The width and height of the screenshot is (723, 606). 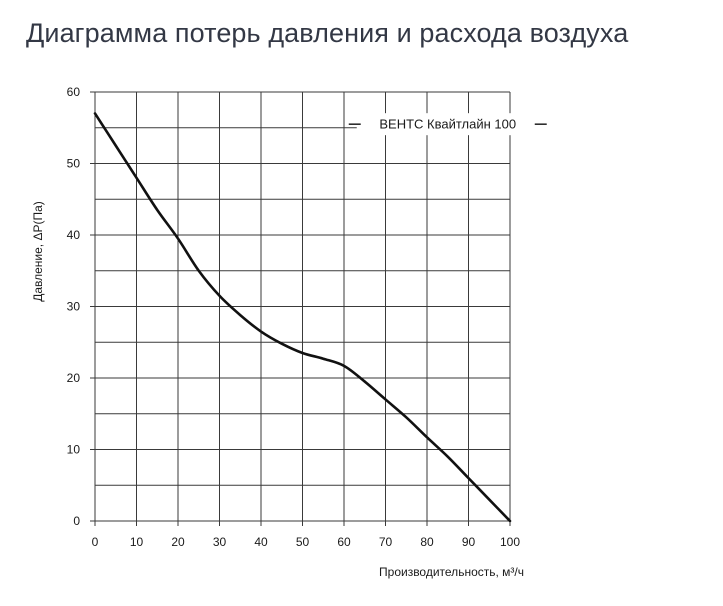 I want to click on y-tick-label: 60, so click(x=74, y=92).